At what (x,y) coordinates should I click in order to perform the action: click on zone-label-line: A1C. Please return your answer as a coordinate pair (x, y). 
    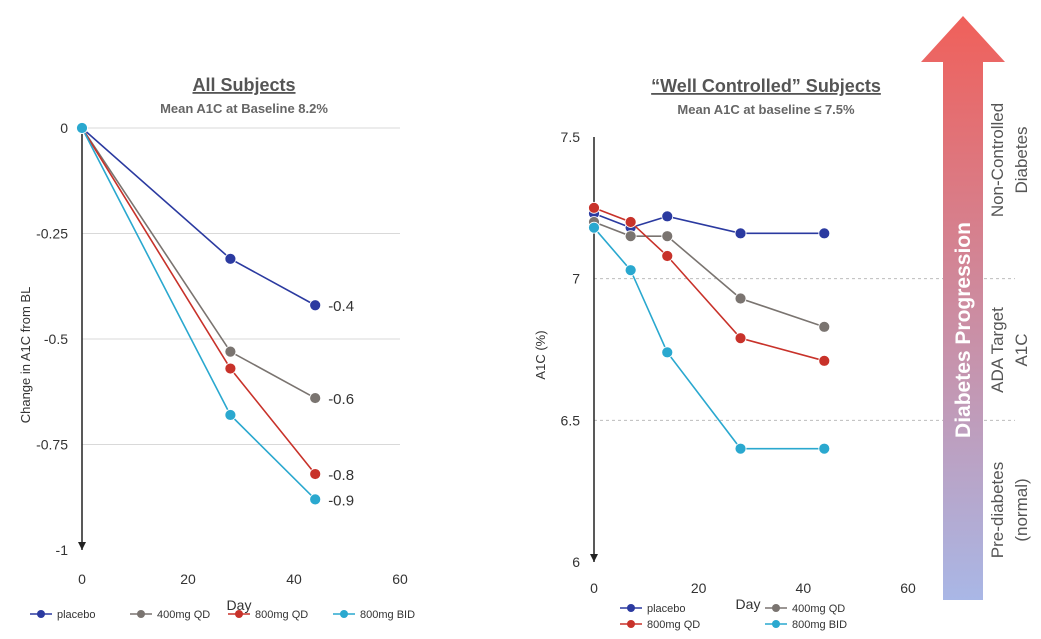
    Looking at the image, I should click on (1021, 349).